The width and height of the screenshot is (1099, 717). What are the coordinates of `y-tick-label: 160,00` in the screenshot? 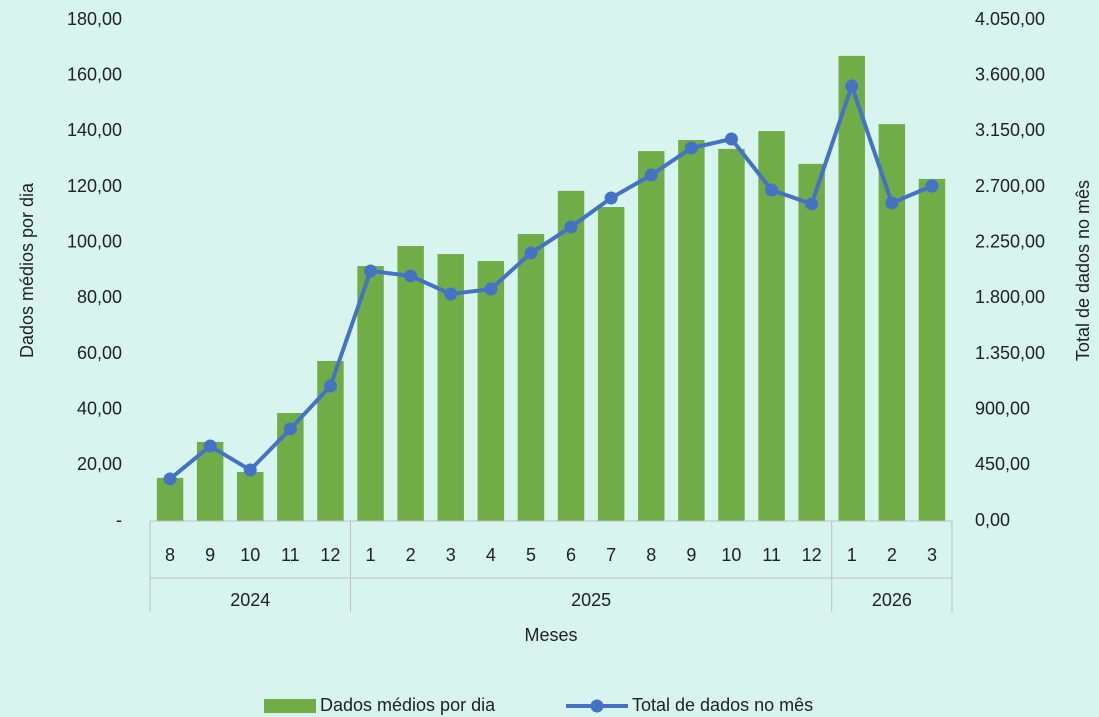 It's located at (94, 74).